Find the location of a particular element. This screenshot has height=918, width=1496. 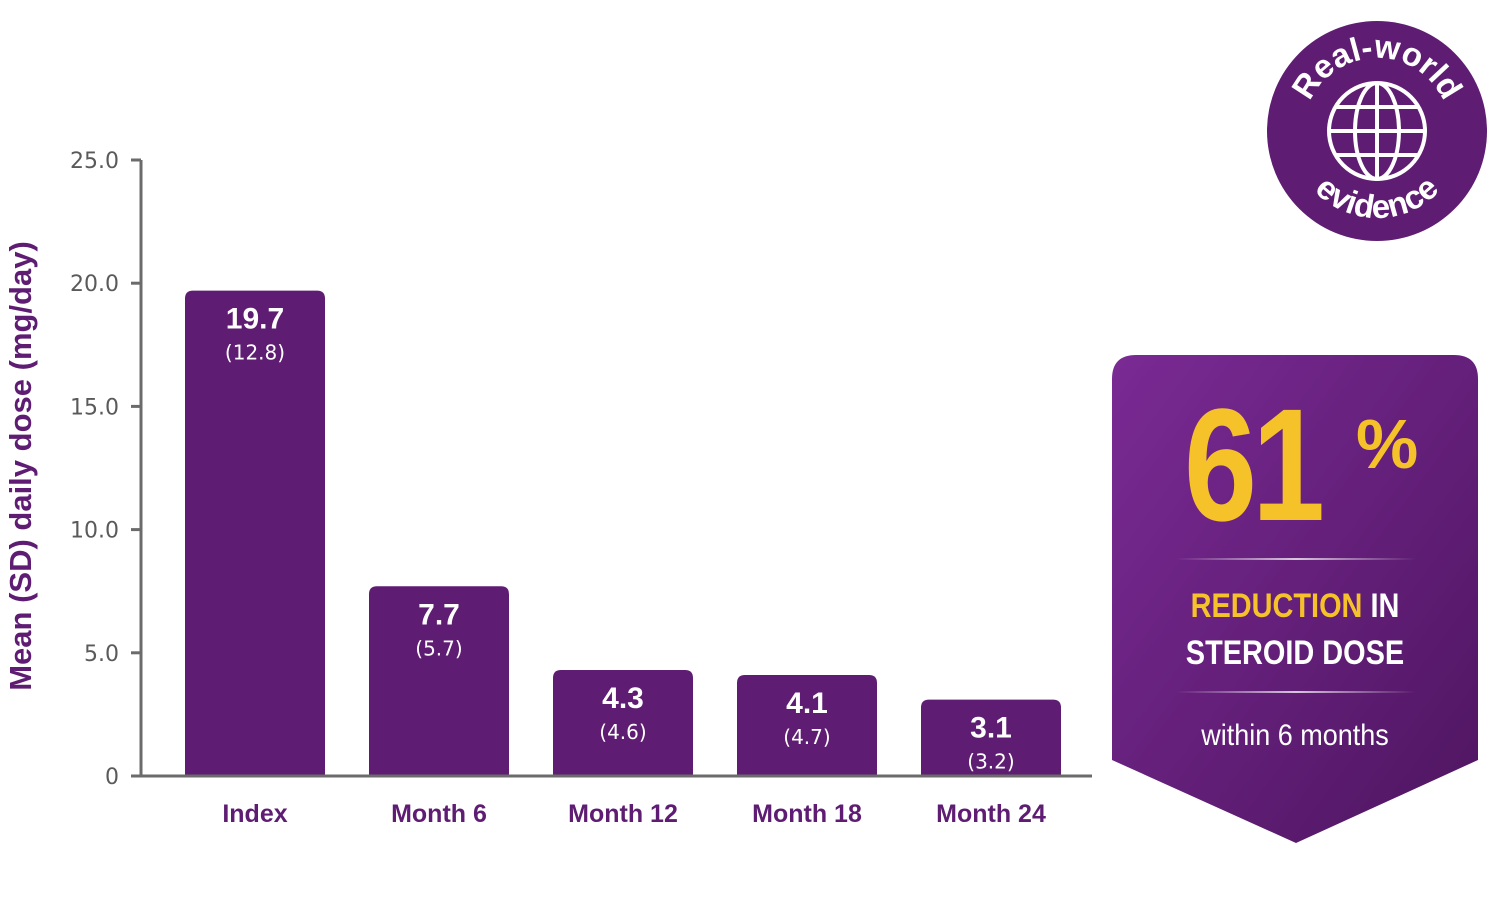

bar-sd-label: (3.2) is located at coordinates (990, 762).